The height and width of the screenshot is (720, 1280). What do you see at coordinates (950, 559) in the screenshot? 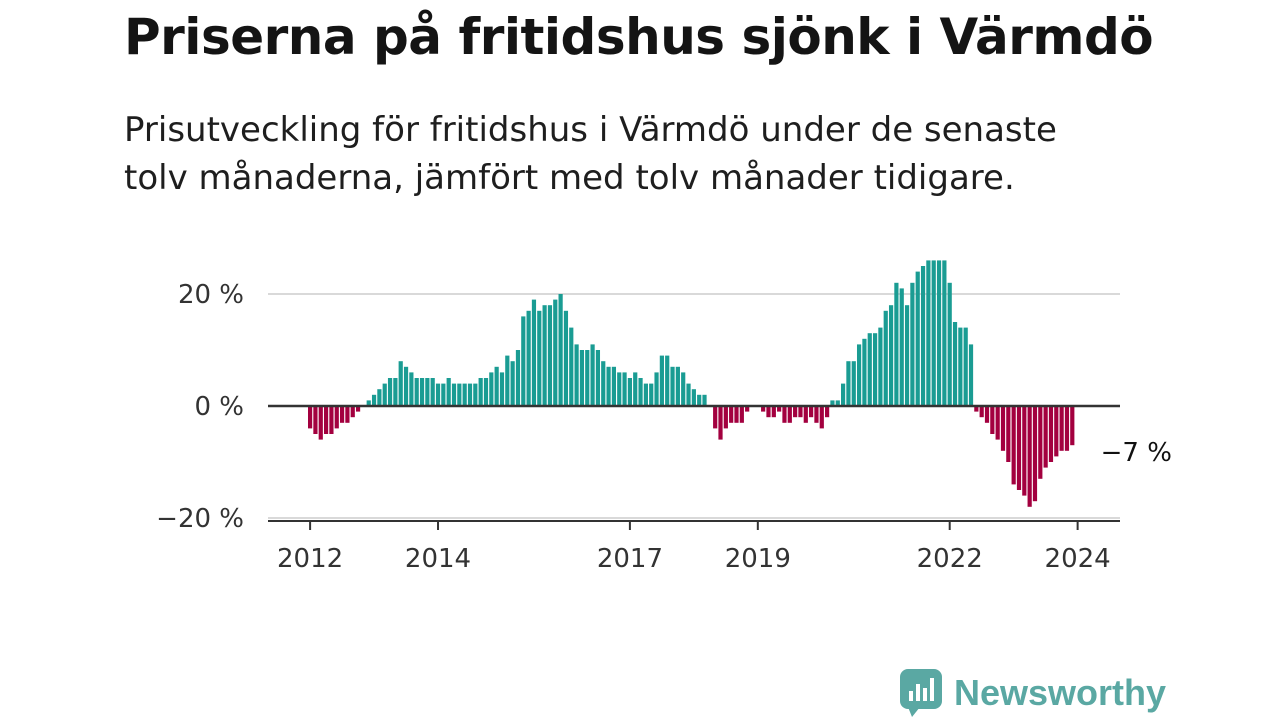
I see `x-tick-label: 2022` at bounding box center [950, 559].